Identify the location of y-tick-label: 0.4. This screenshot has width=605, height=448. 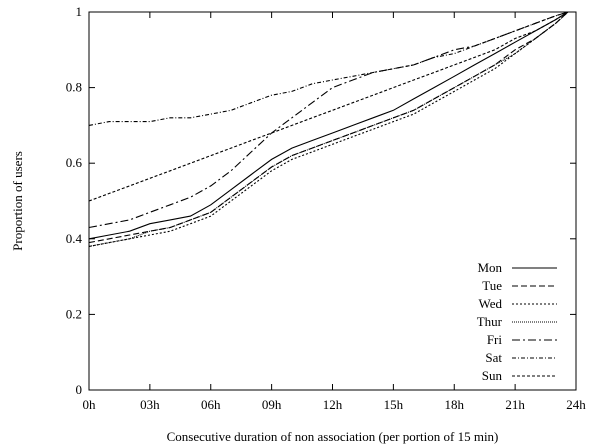
(74, 238).